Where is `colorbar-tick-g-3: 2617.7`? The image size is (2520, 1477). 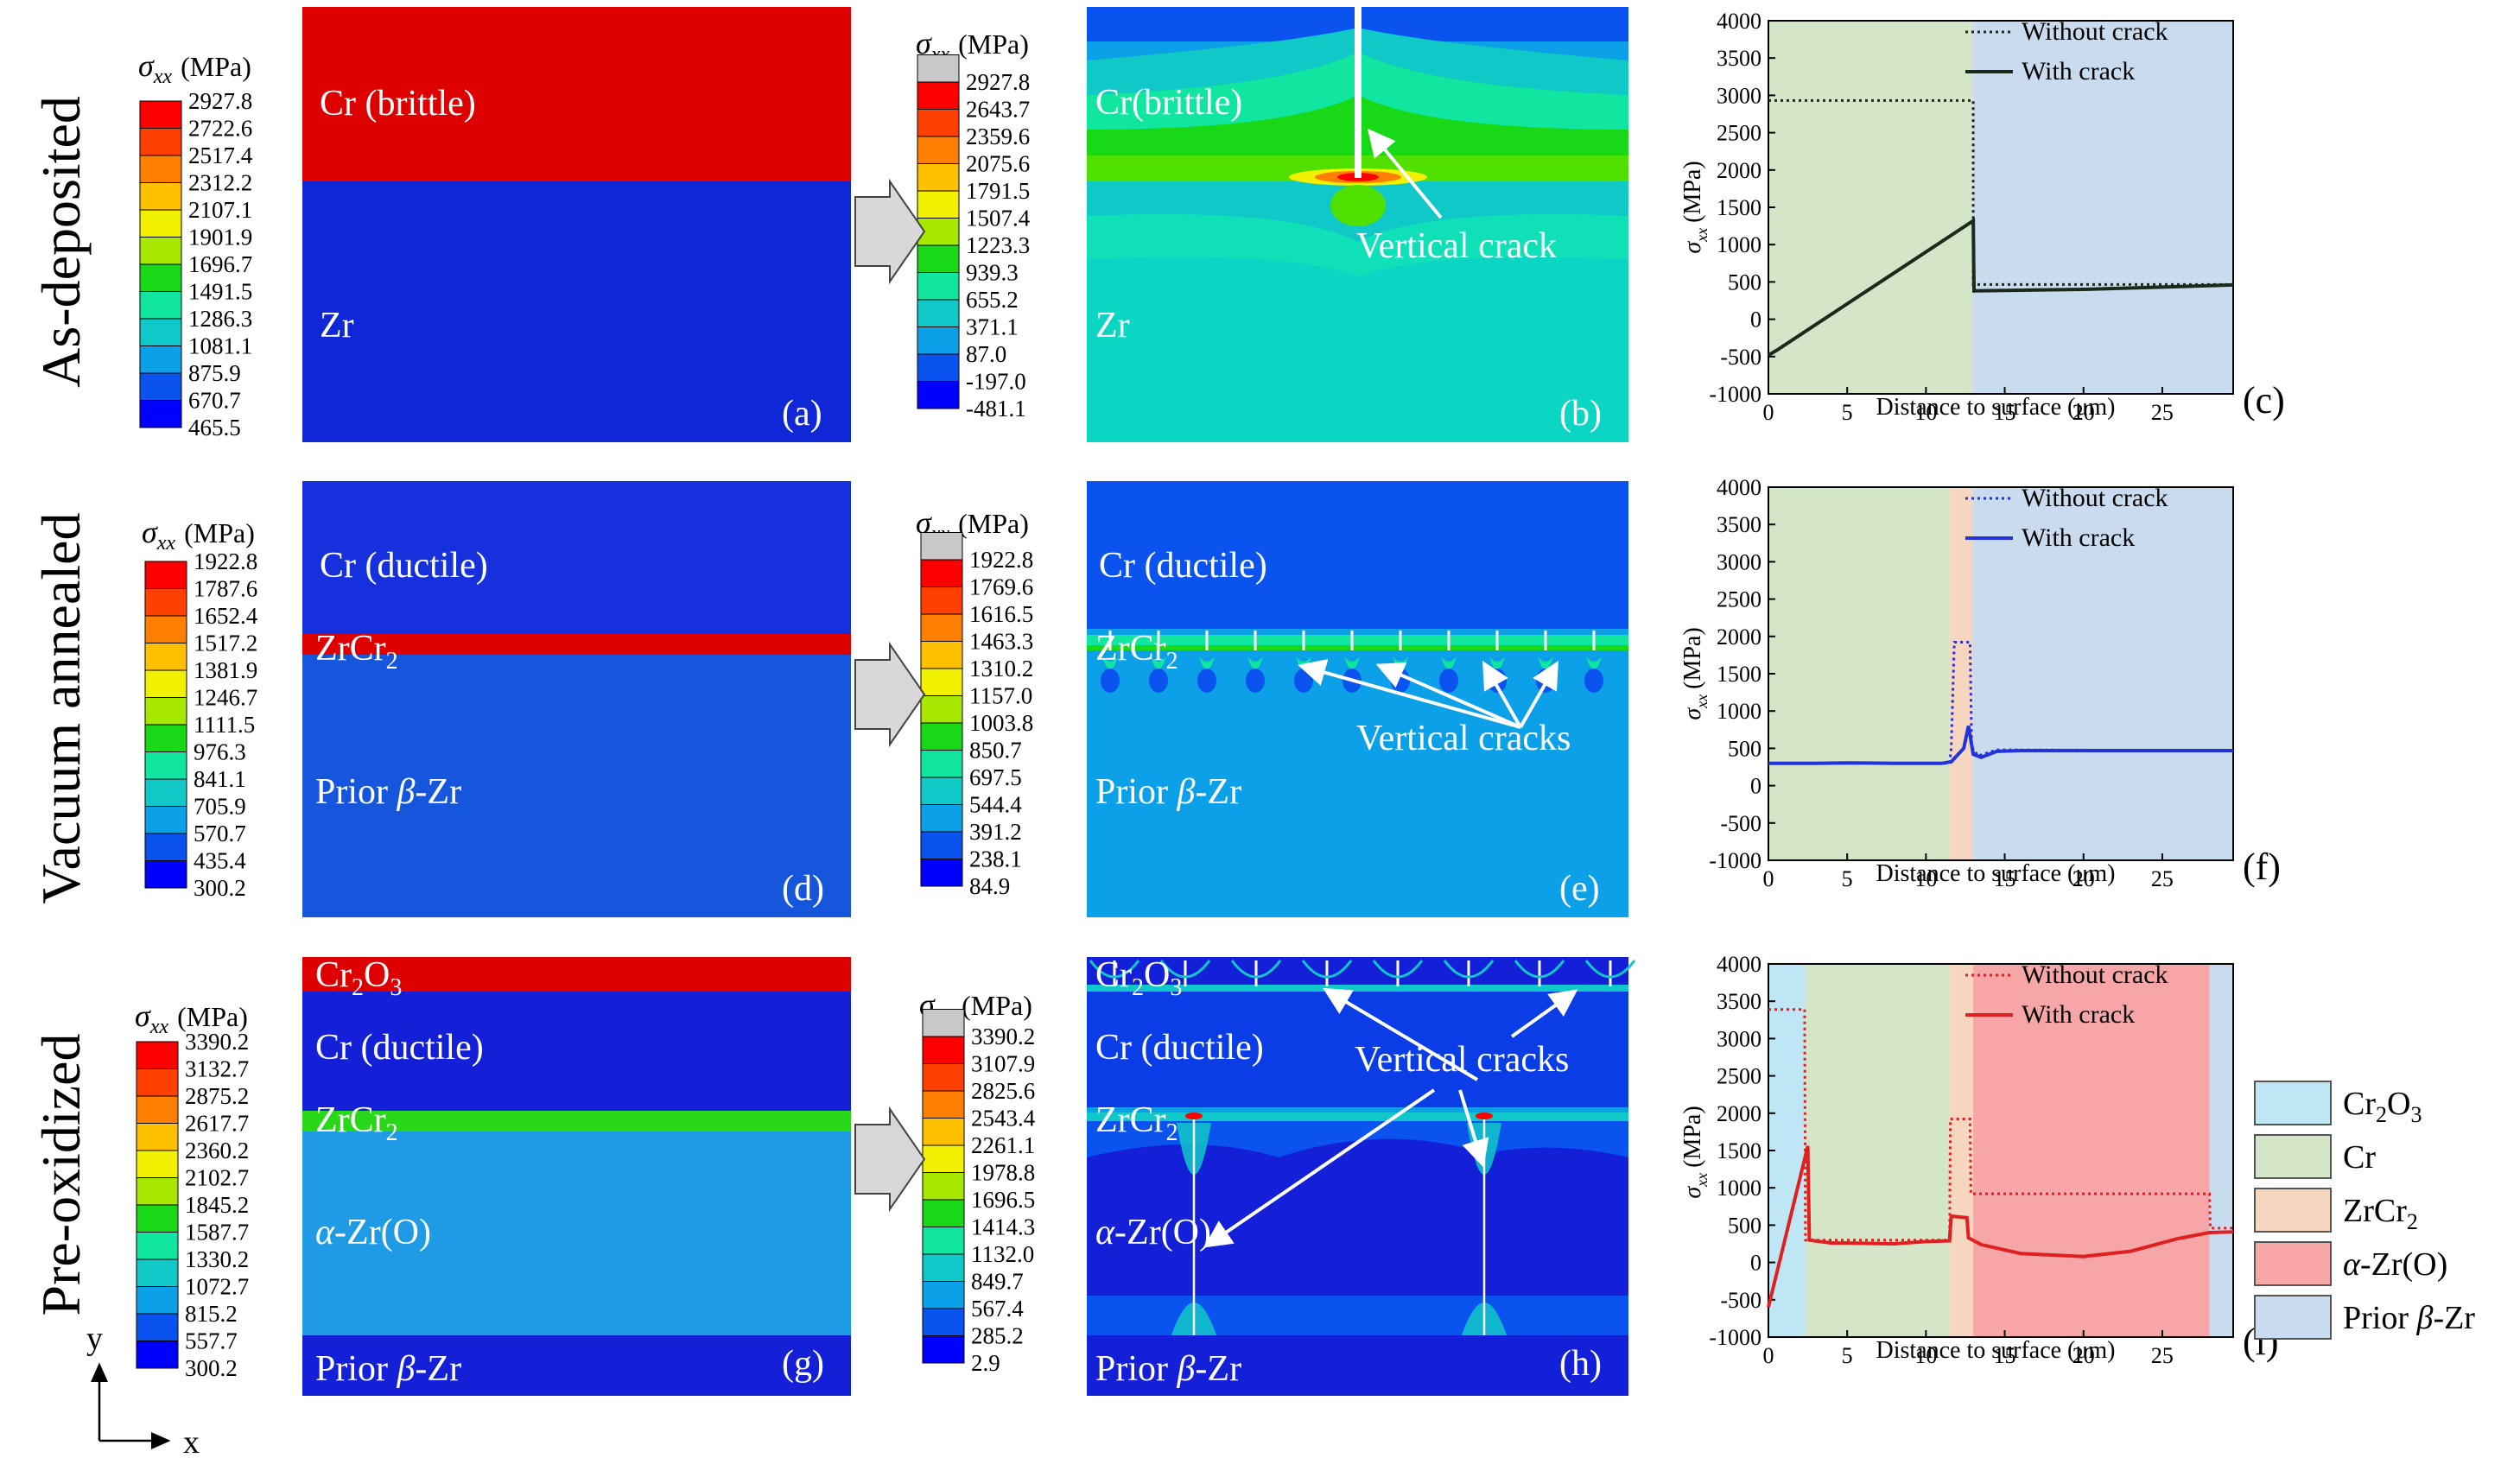 colorbar-tick-g-3: 2617.7 is located at coordinates (217, 1124).